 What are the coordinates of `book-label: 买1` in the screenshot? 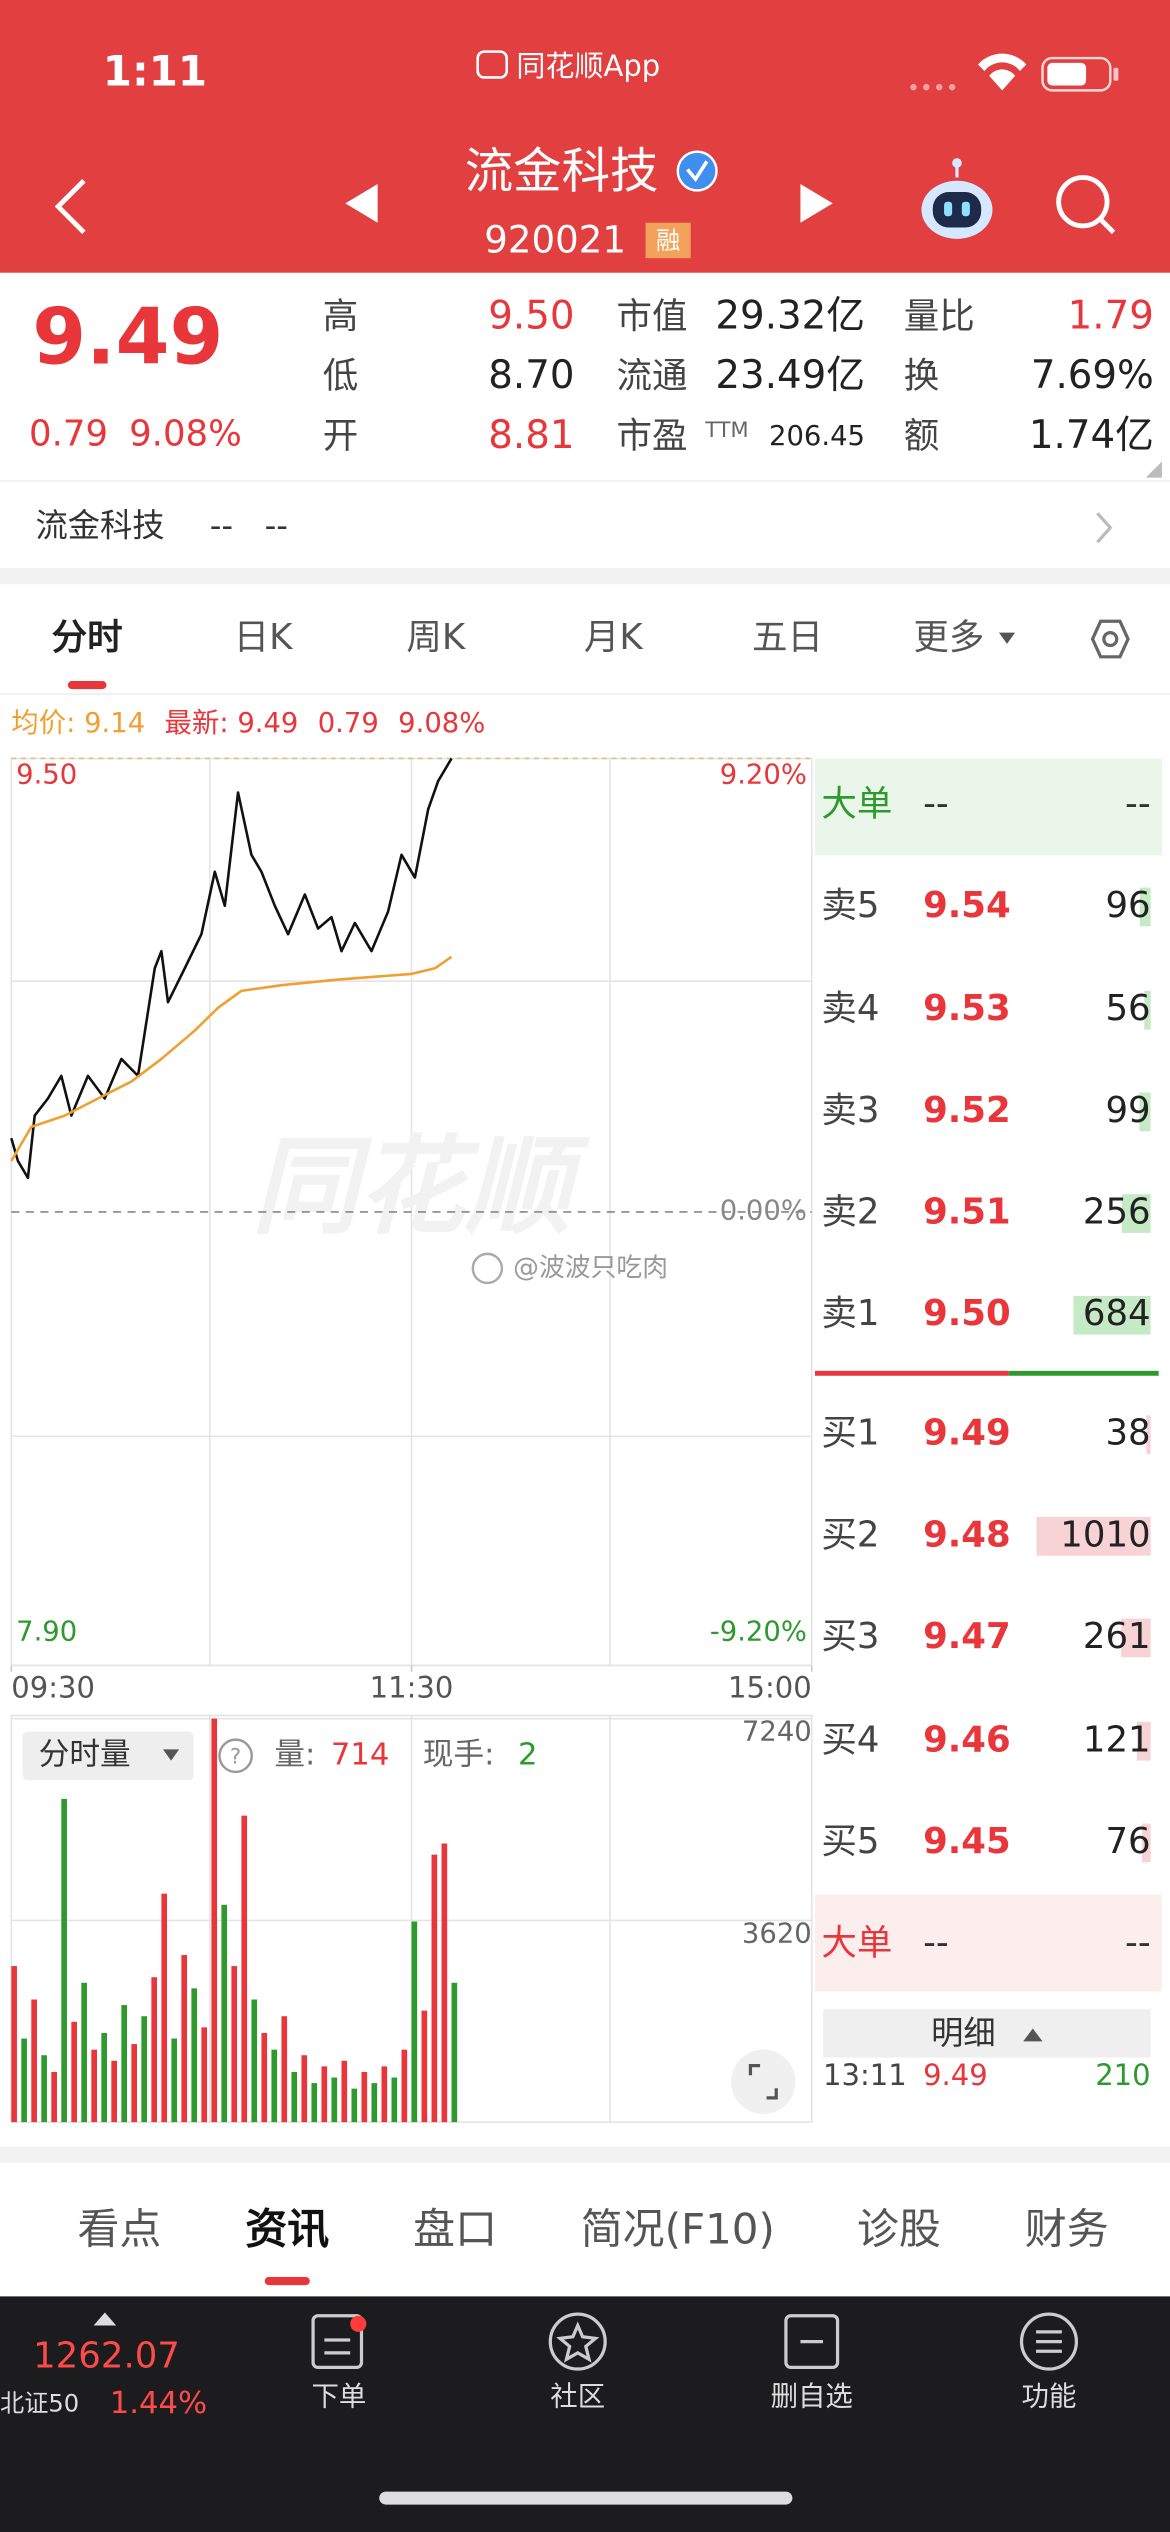 It's located at (850, 1433).